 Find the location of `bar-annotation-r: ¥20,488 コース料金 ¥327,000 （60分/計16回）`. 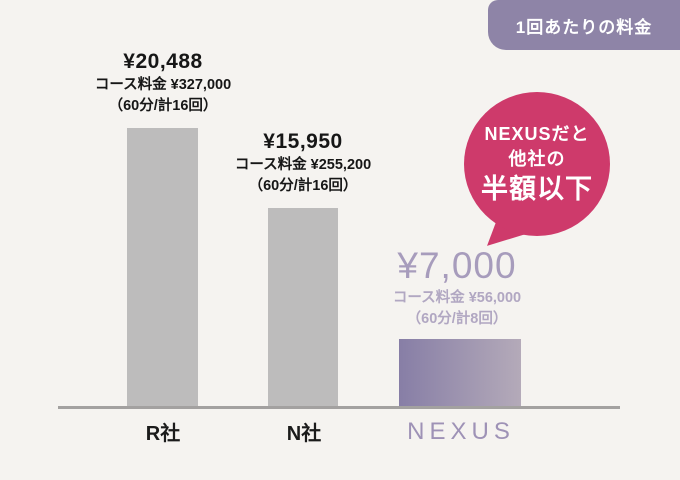

bar-annotation-r: ¥20,488 コース料金 ¥327,000 （60分/計16回） is located at coordinates (163, 82).